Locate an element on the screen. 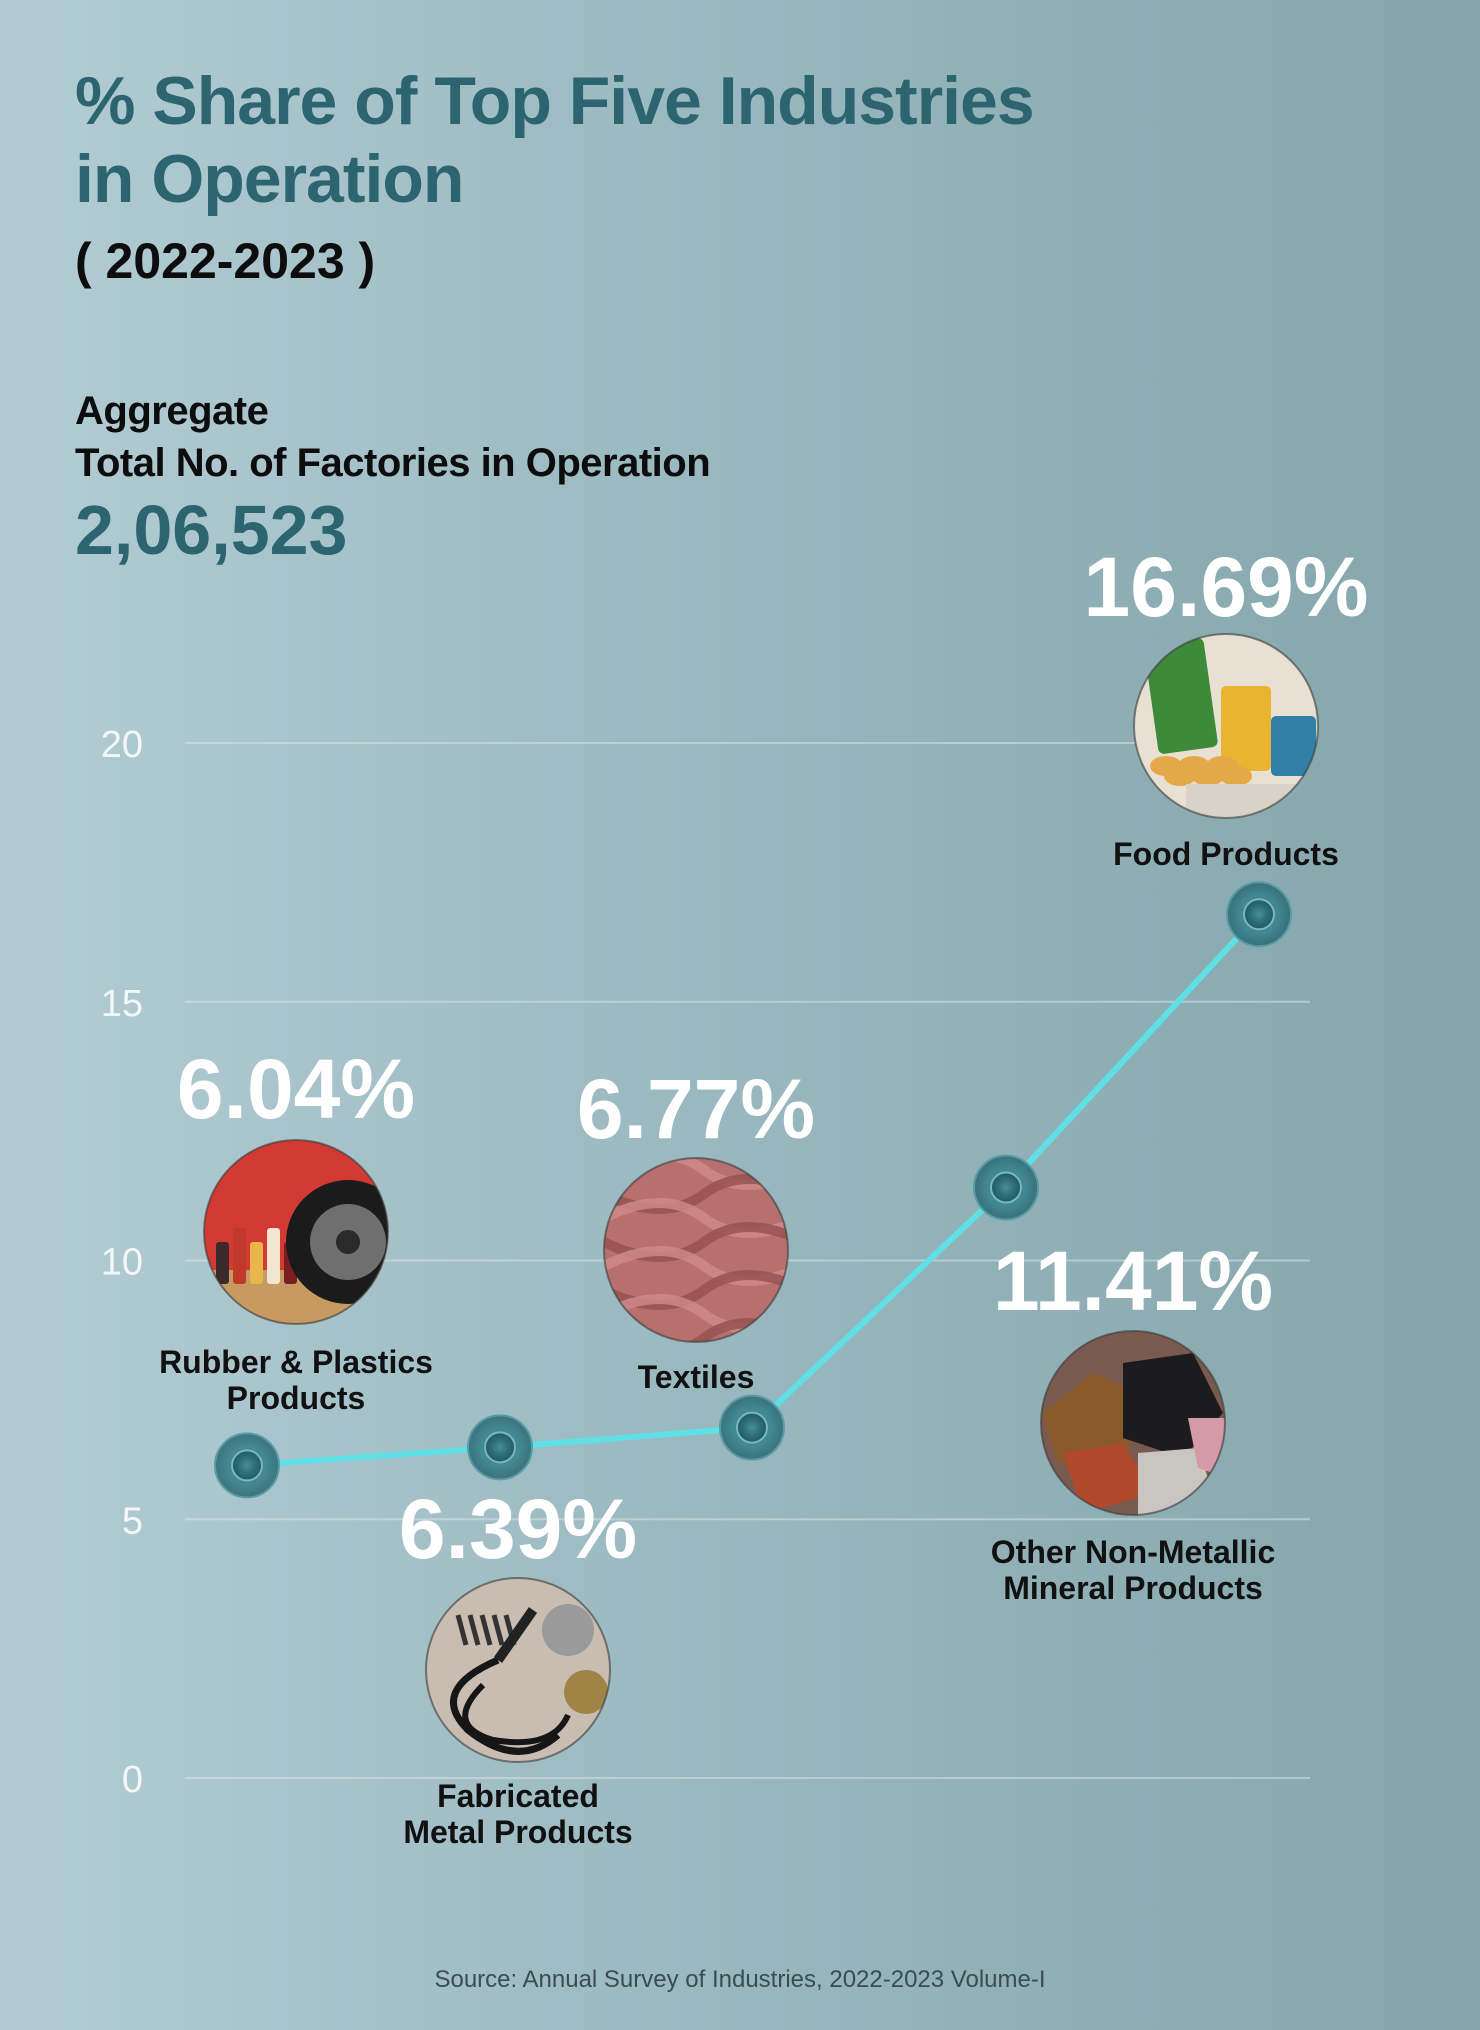 This screenshot has width=1480, height=2030. title-line-1: % Share of Top Five Industries is located at coordinates (555, 101).